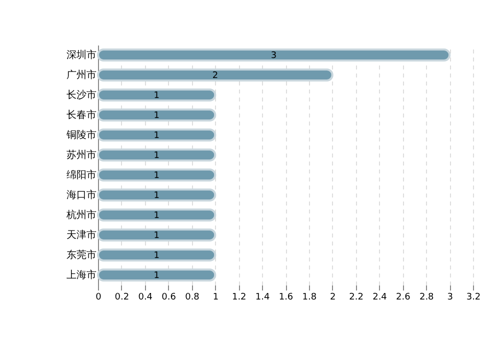 The width and height of the screenshot is (500, 350). What do you see at coordinates (262, 297) in the screenshot?
I see `x-tick-label: 1.4` at bounding box center [262, 297].